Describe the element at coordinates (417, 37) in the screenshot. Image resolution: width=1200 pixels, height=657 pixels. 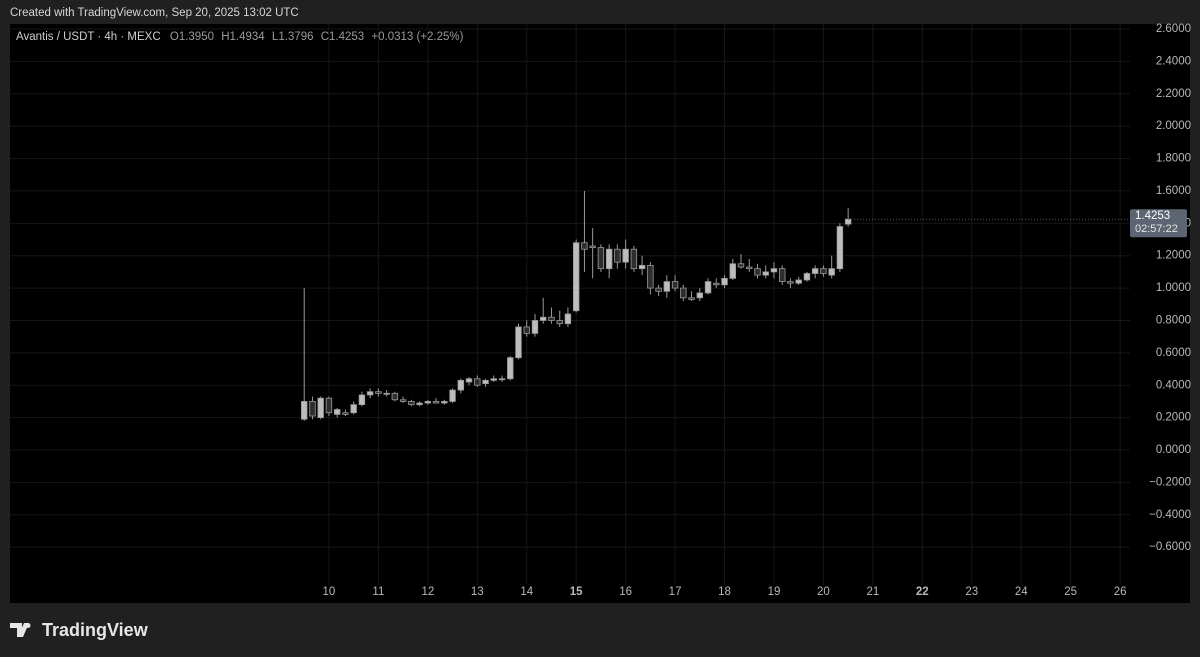
I see `change: +0.0313 (+2.25%)` at that location.